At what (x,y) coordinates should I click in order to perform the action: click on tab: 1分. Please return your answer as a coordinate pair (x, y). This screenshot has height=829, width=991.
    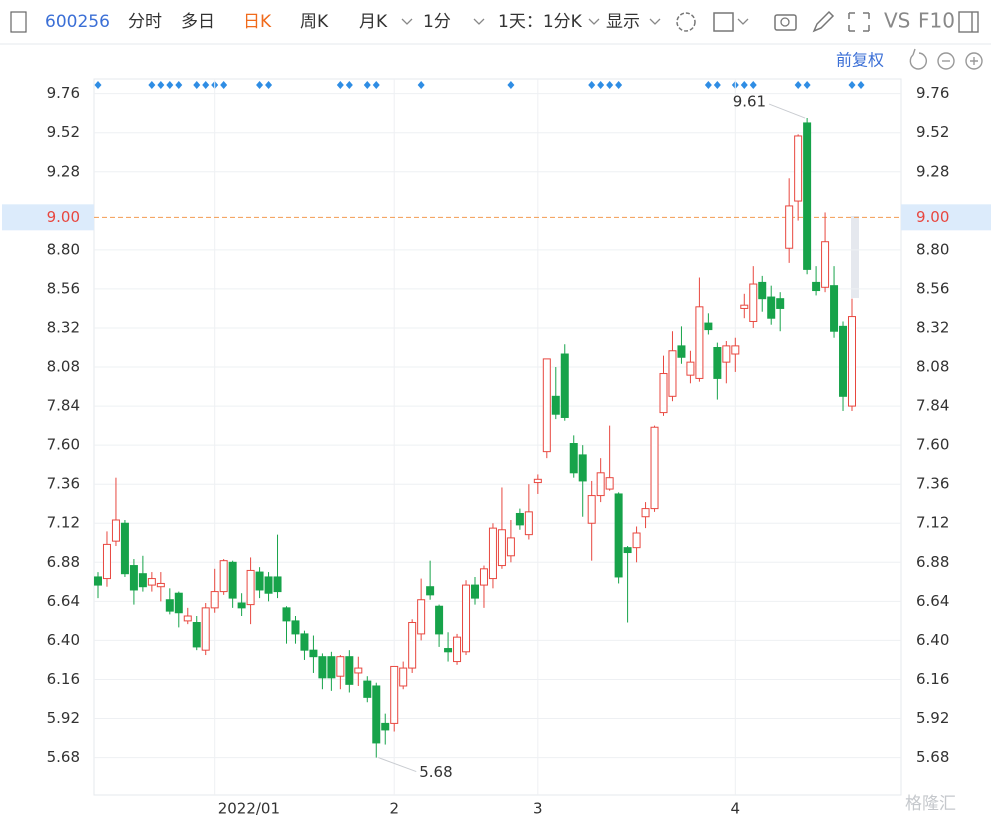
    Looking at the image, I should click on (437, 22).